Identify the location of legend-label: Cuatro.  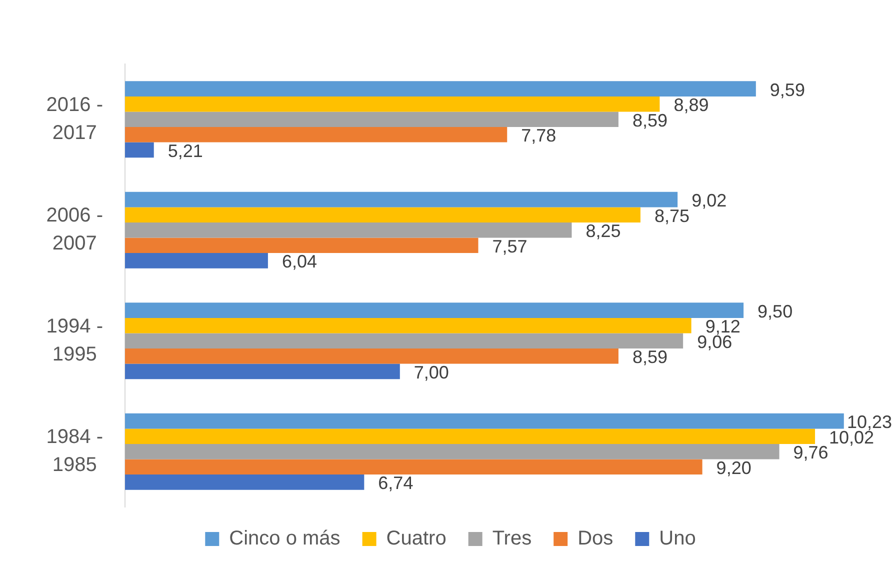
(416, 539).